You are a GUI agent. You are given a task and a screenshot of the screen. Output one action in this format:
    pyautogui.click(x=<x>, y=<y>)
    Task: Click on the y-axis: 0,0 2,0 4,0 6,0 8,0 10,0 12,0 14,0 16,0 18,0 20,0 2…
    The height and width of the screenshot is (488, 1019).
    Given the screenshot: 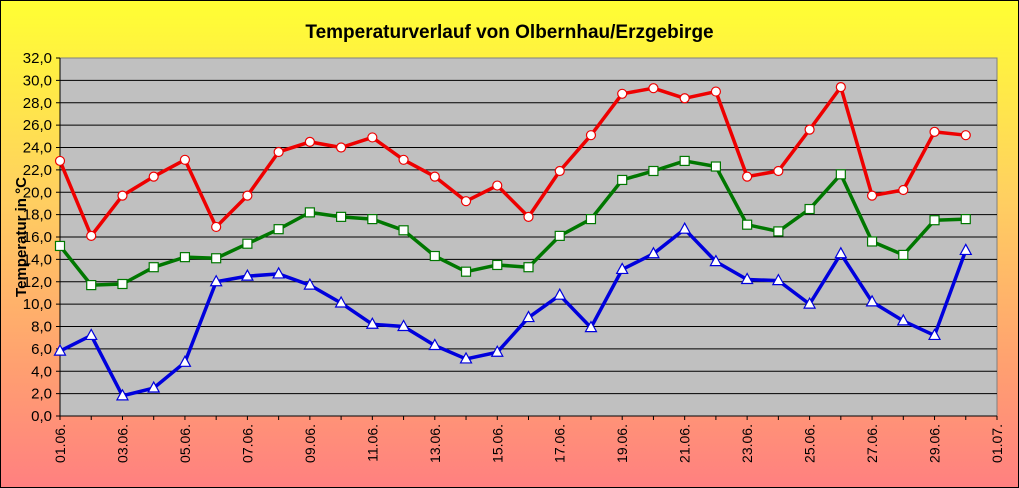 What is the action you would take?
    pyautogui.click(x=42, y=237)
    